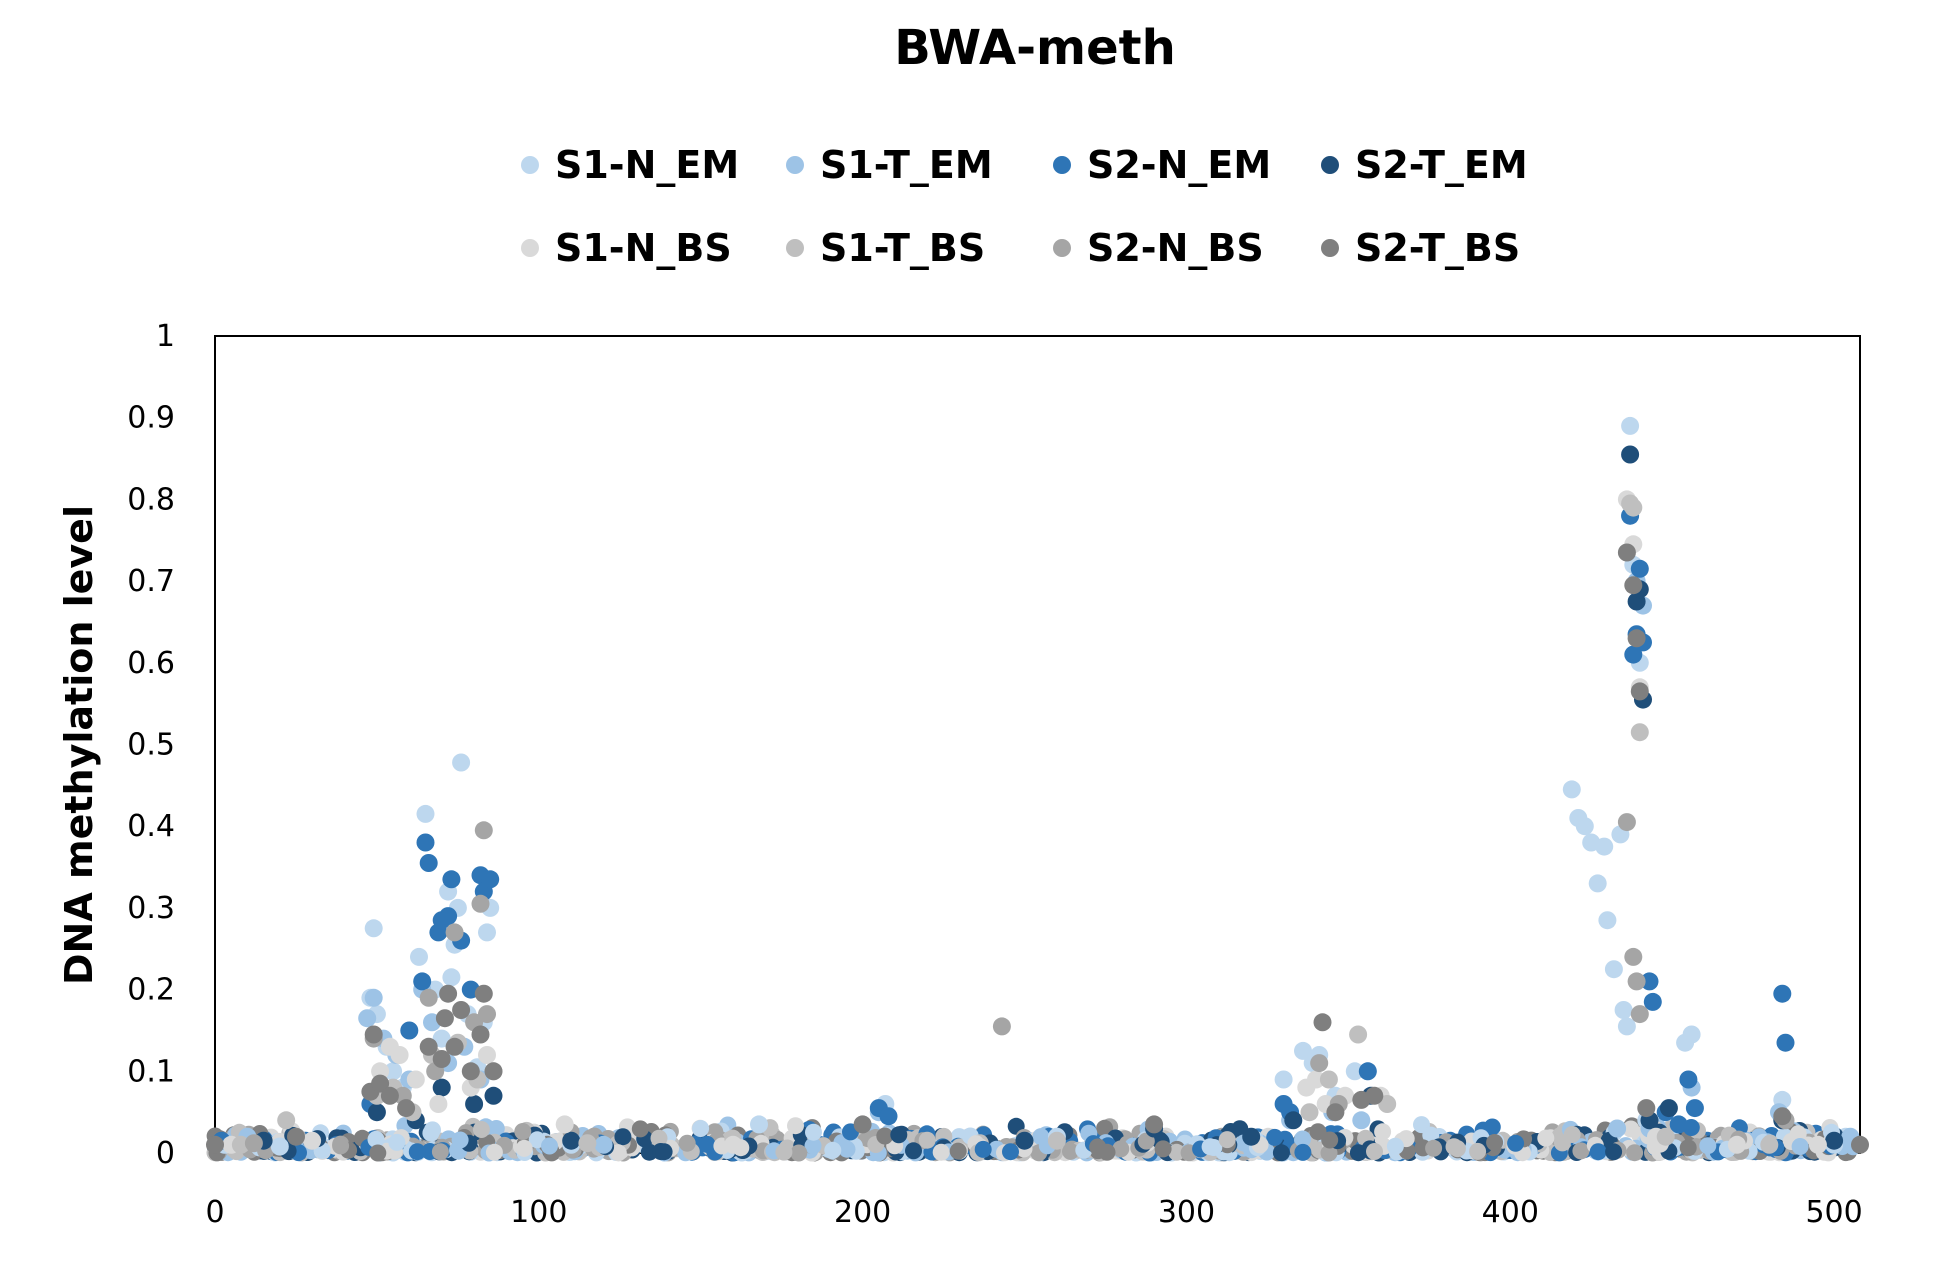  I want to click on x-tick-label: 0, so click(214, 1212).